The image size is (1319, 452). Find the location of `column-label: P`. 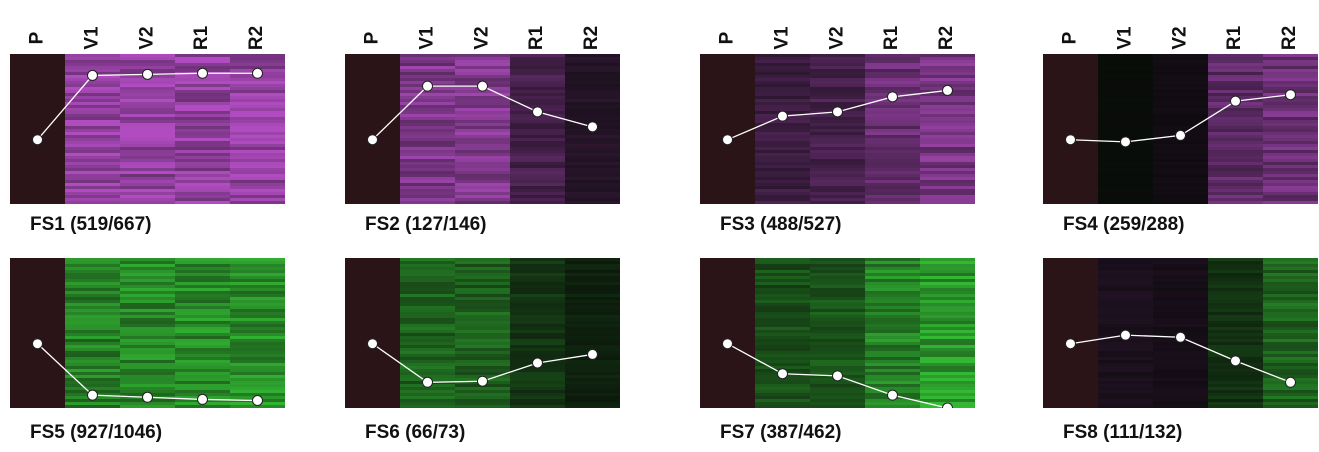

column-label: P is located at coordinates (37, 25).